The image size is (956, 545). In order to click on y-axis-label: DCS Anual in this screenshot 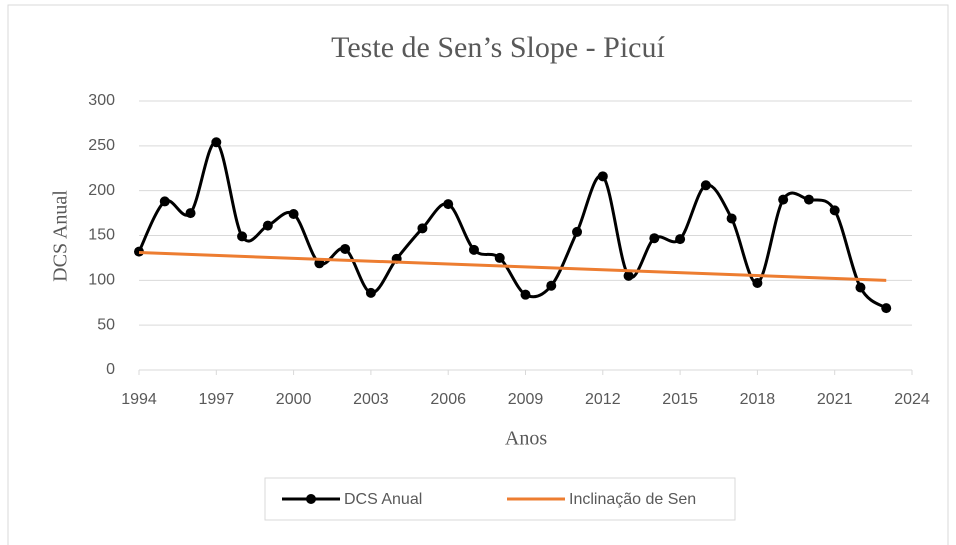, I will do `click(61, 236)`.